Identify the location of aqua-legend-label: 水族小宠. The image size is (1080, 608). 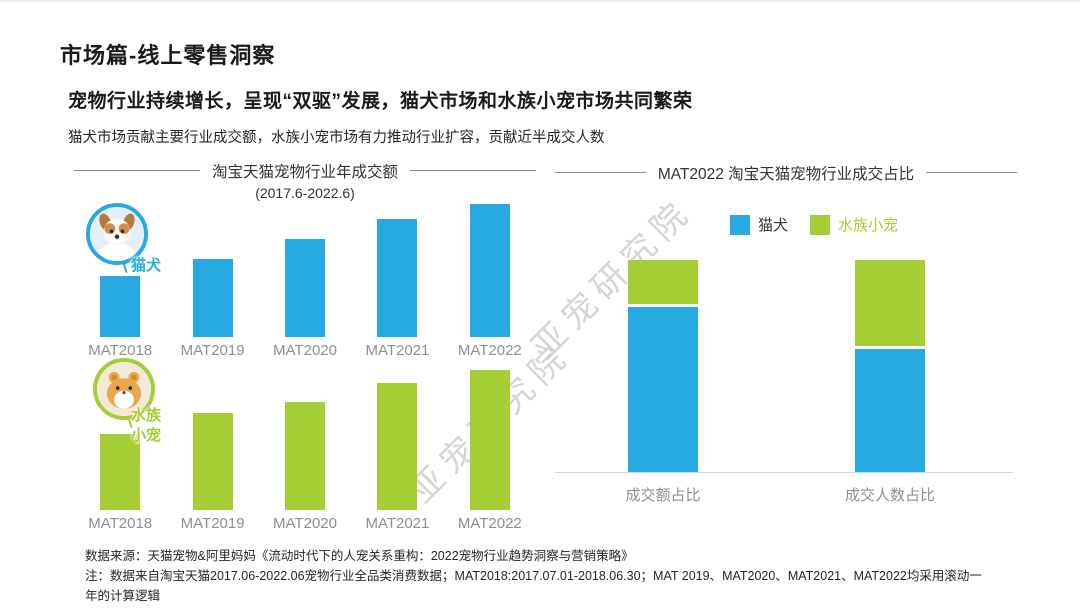
(868, 225).